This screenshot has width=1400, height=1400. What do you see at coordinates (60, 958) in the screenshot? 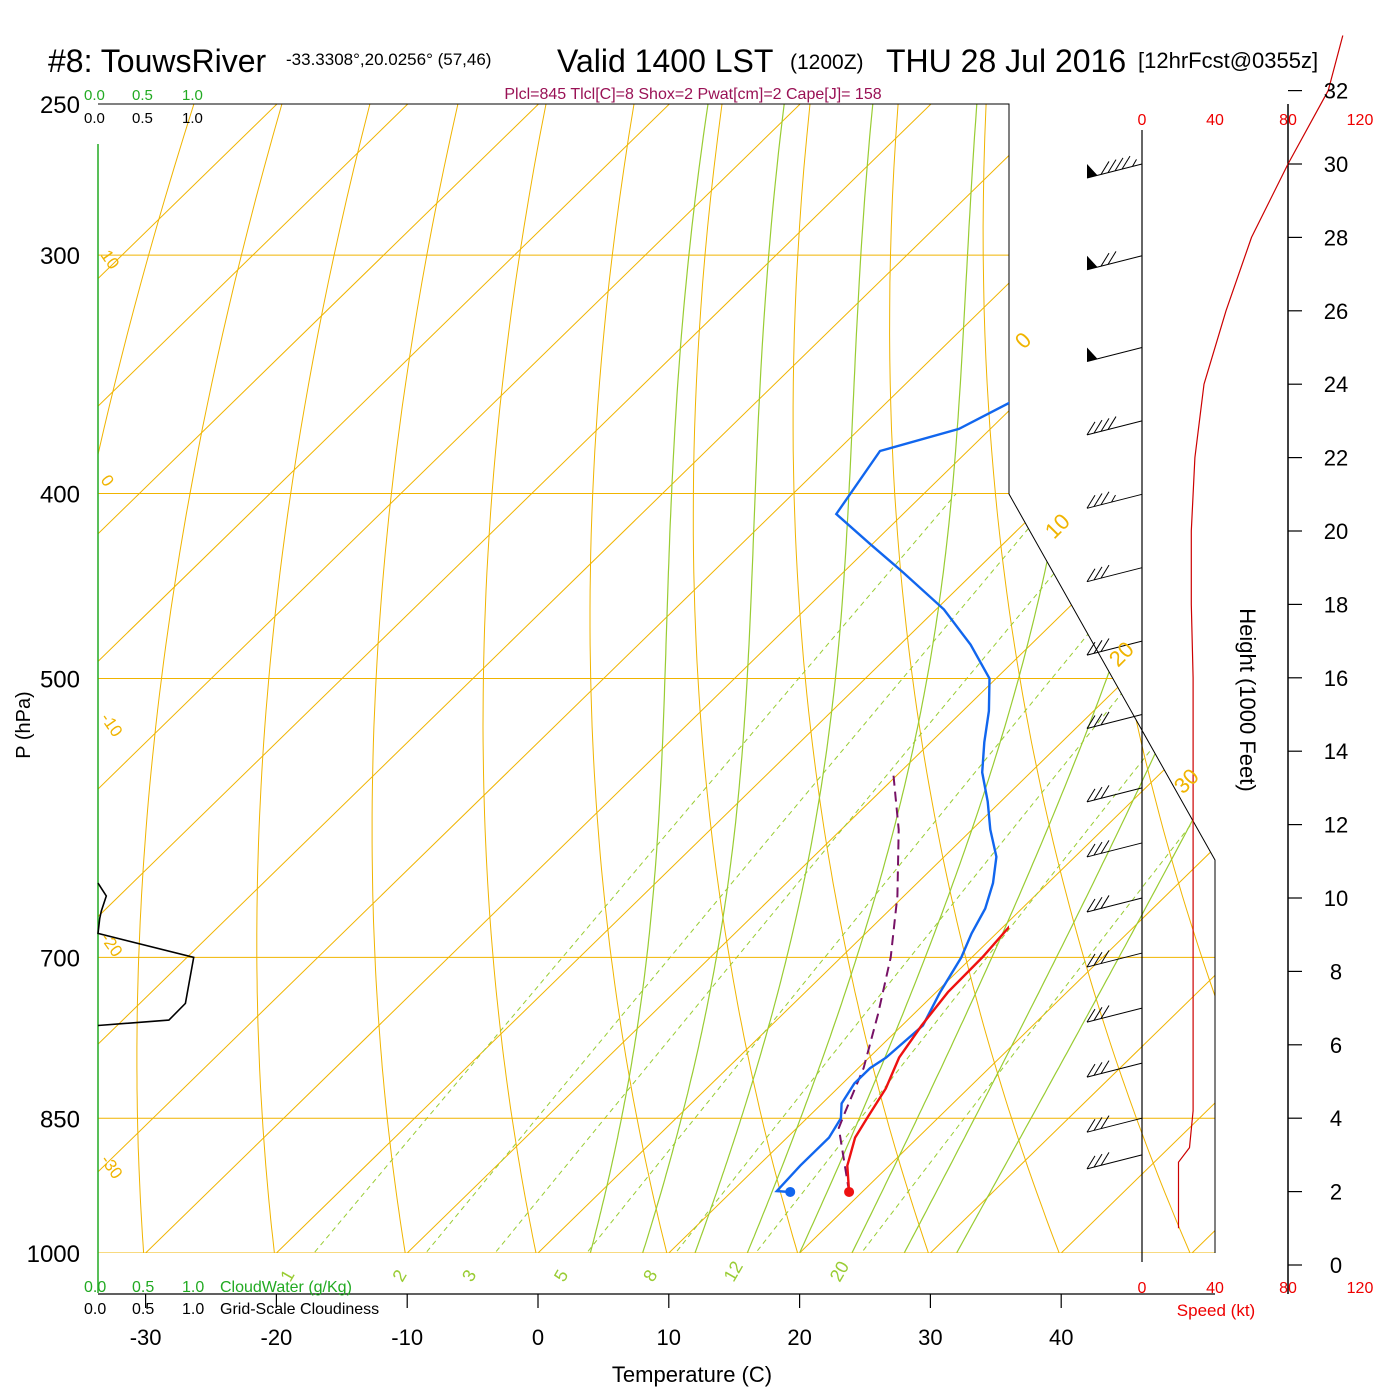
I see `pressure-tick-label: 700` at bounding box center [60, 958].